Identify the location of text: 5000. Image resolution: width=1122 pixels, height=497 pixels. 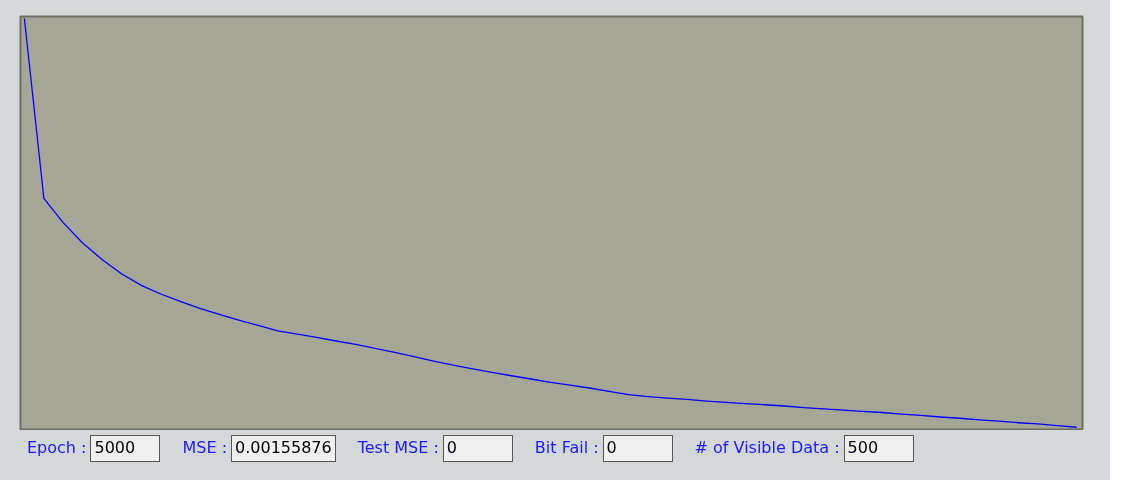
(125, 448).